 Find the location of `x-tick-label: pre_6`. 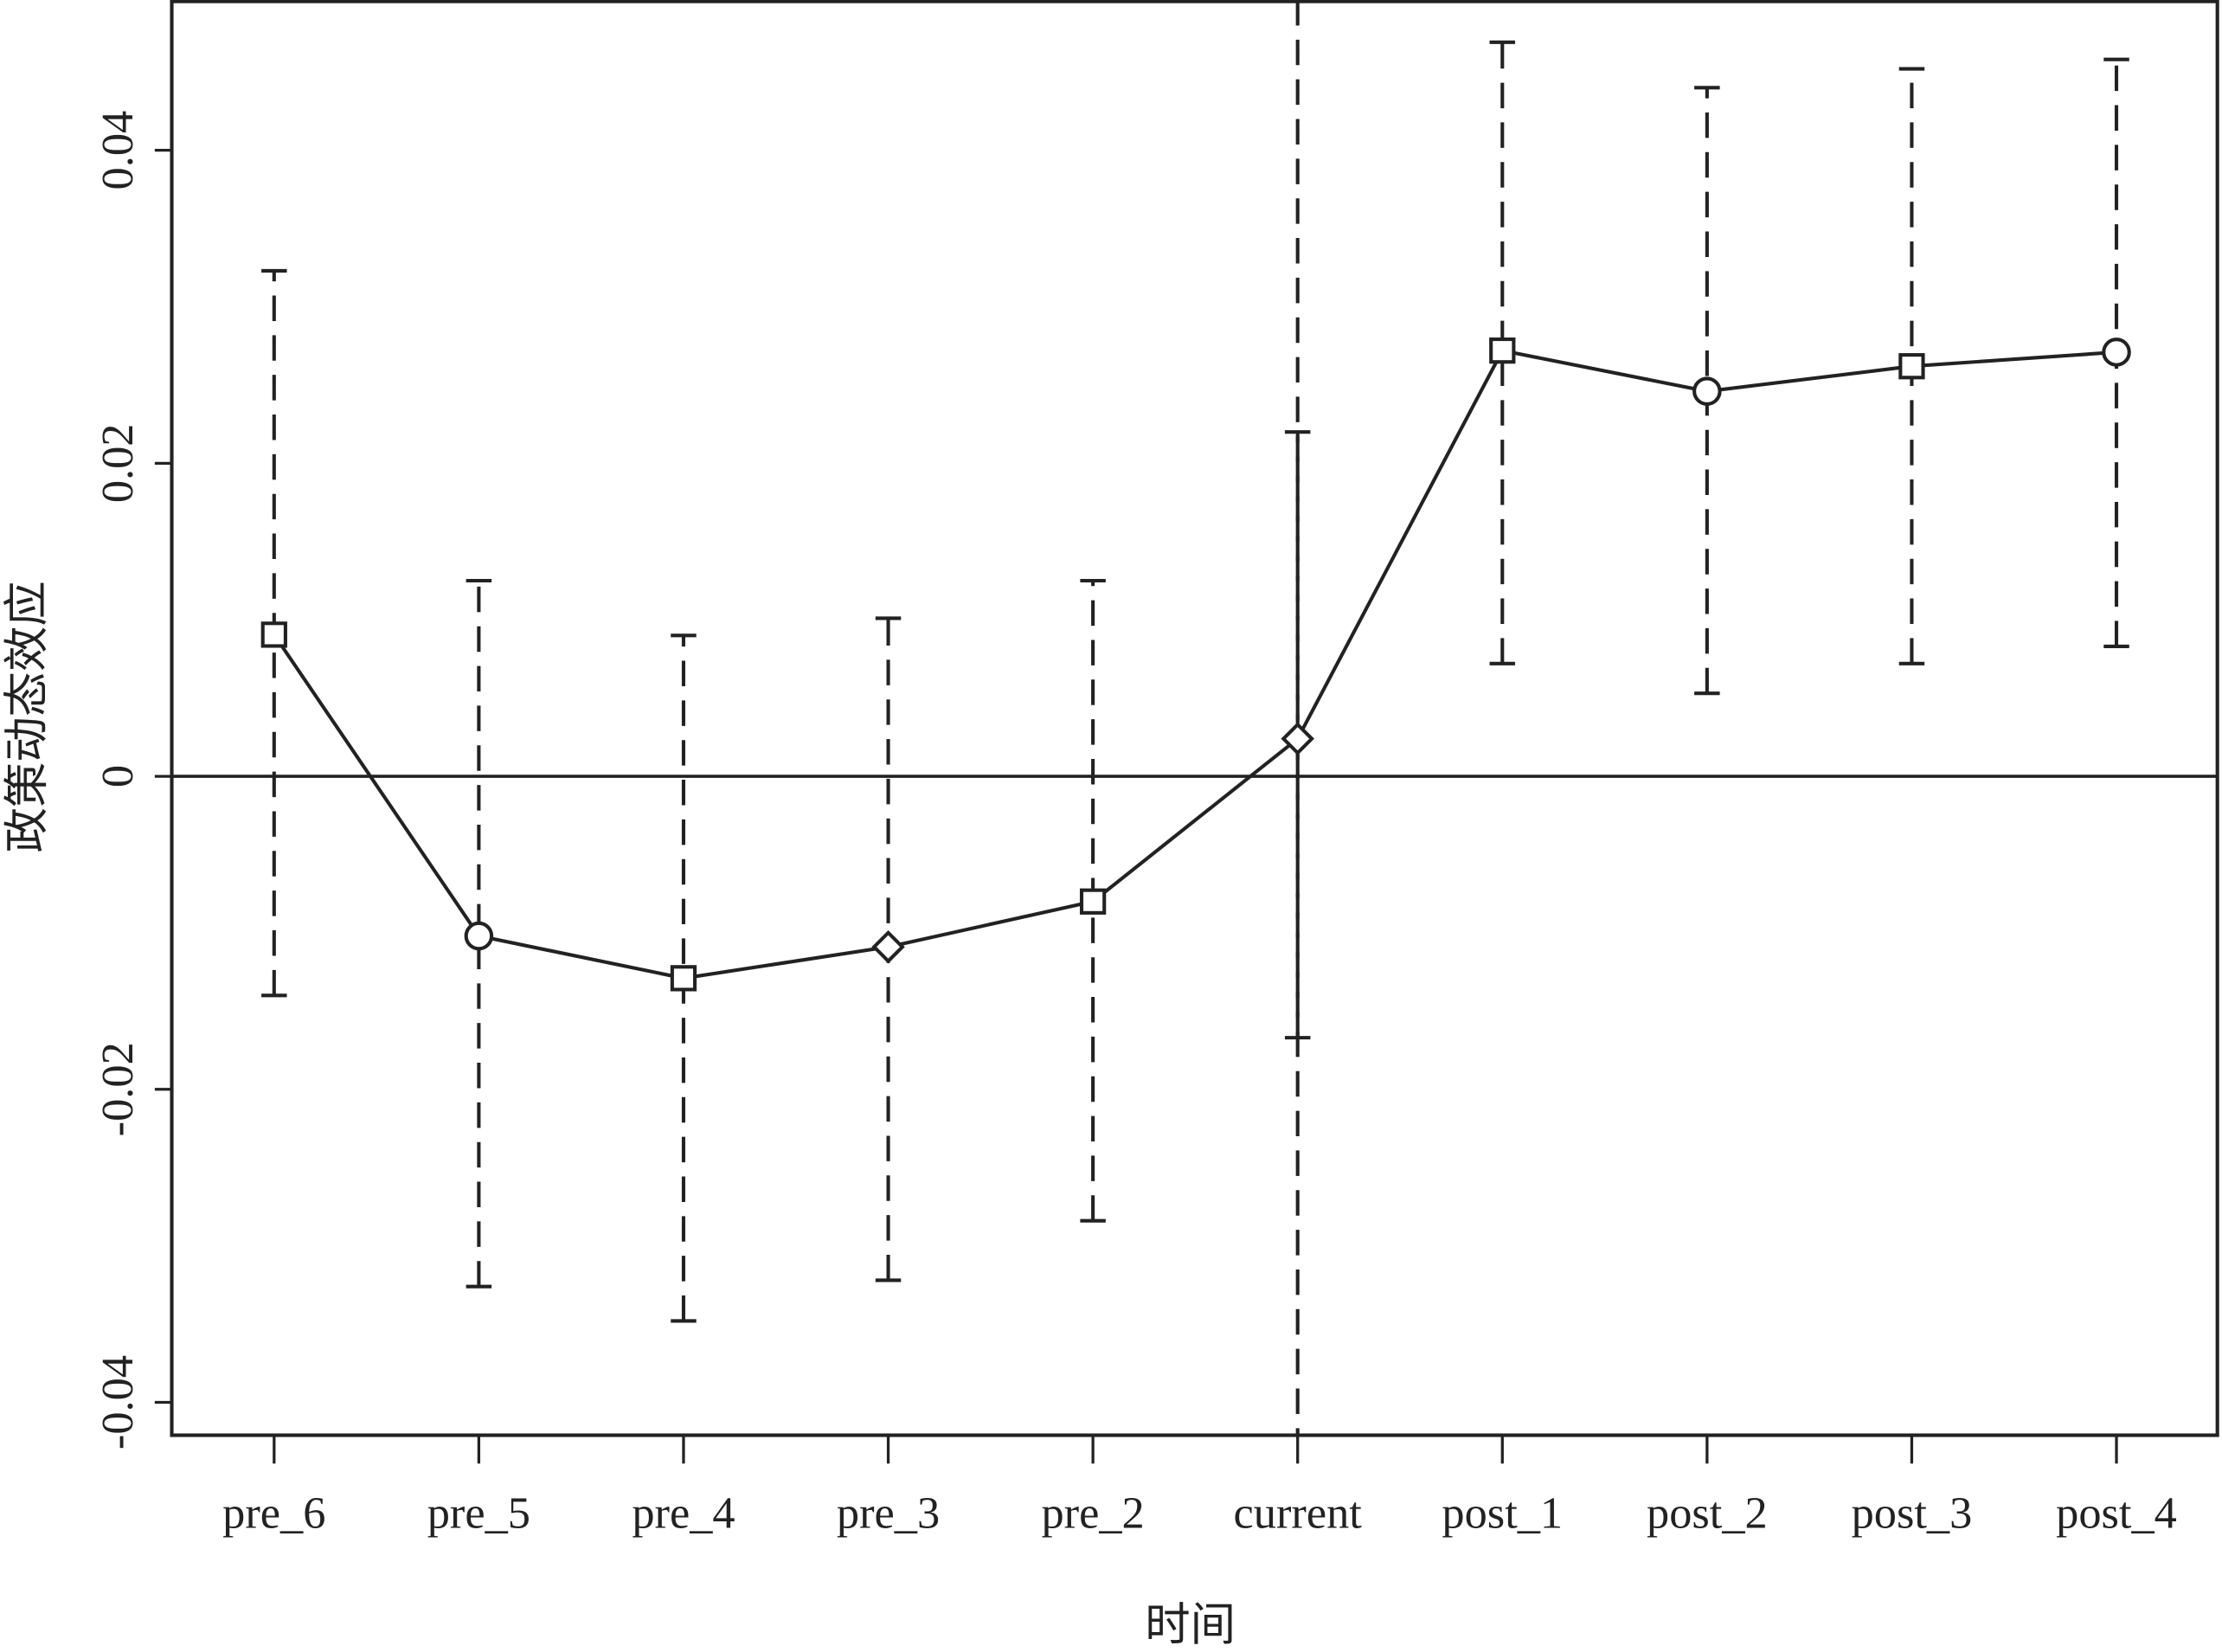

x-tick-label: pre_6 is located at coordinates (273, 1513).